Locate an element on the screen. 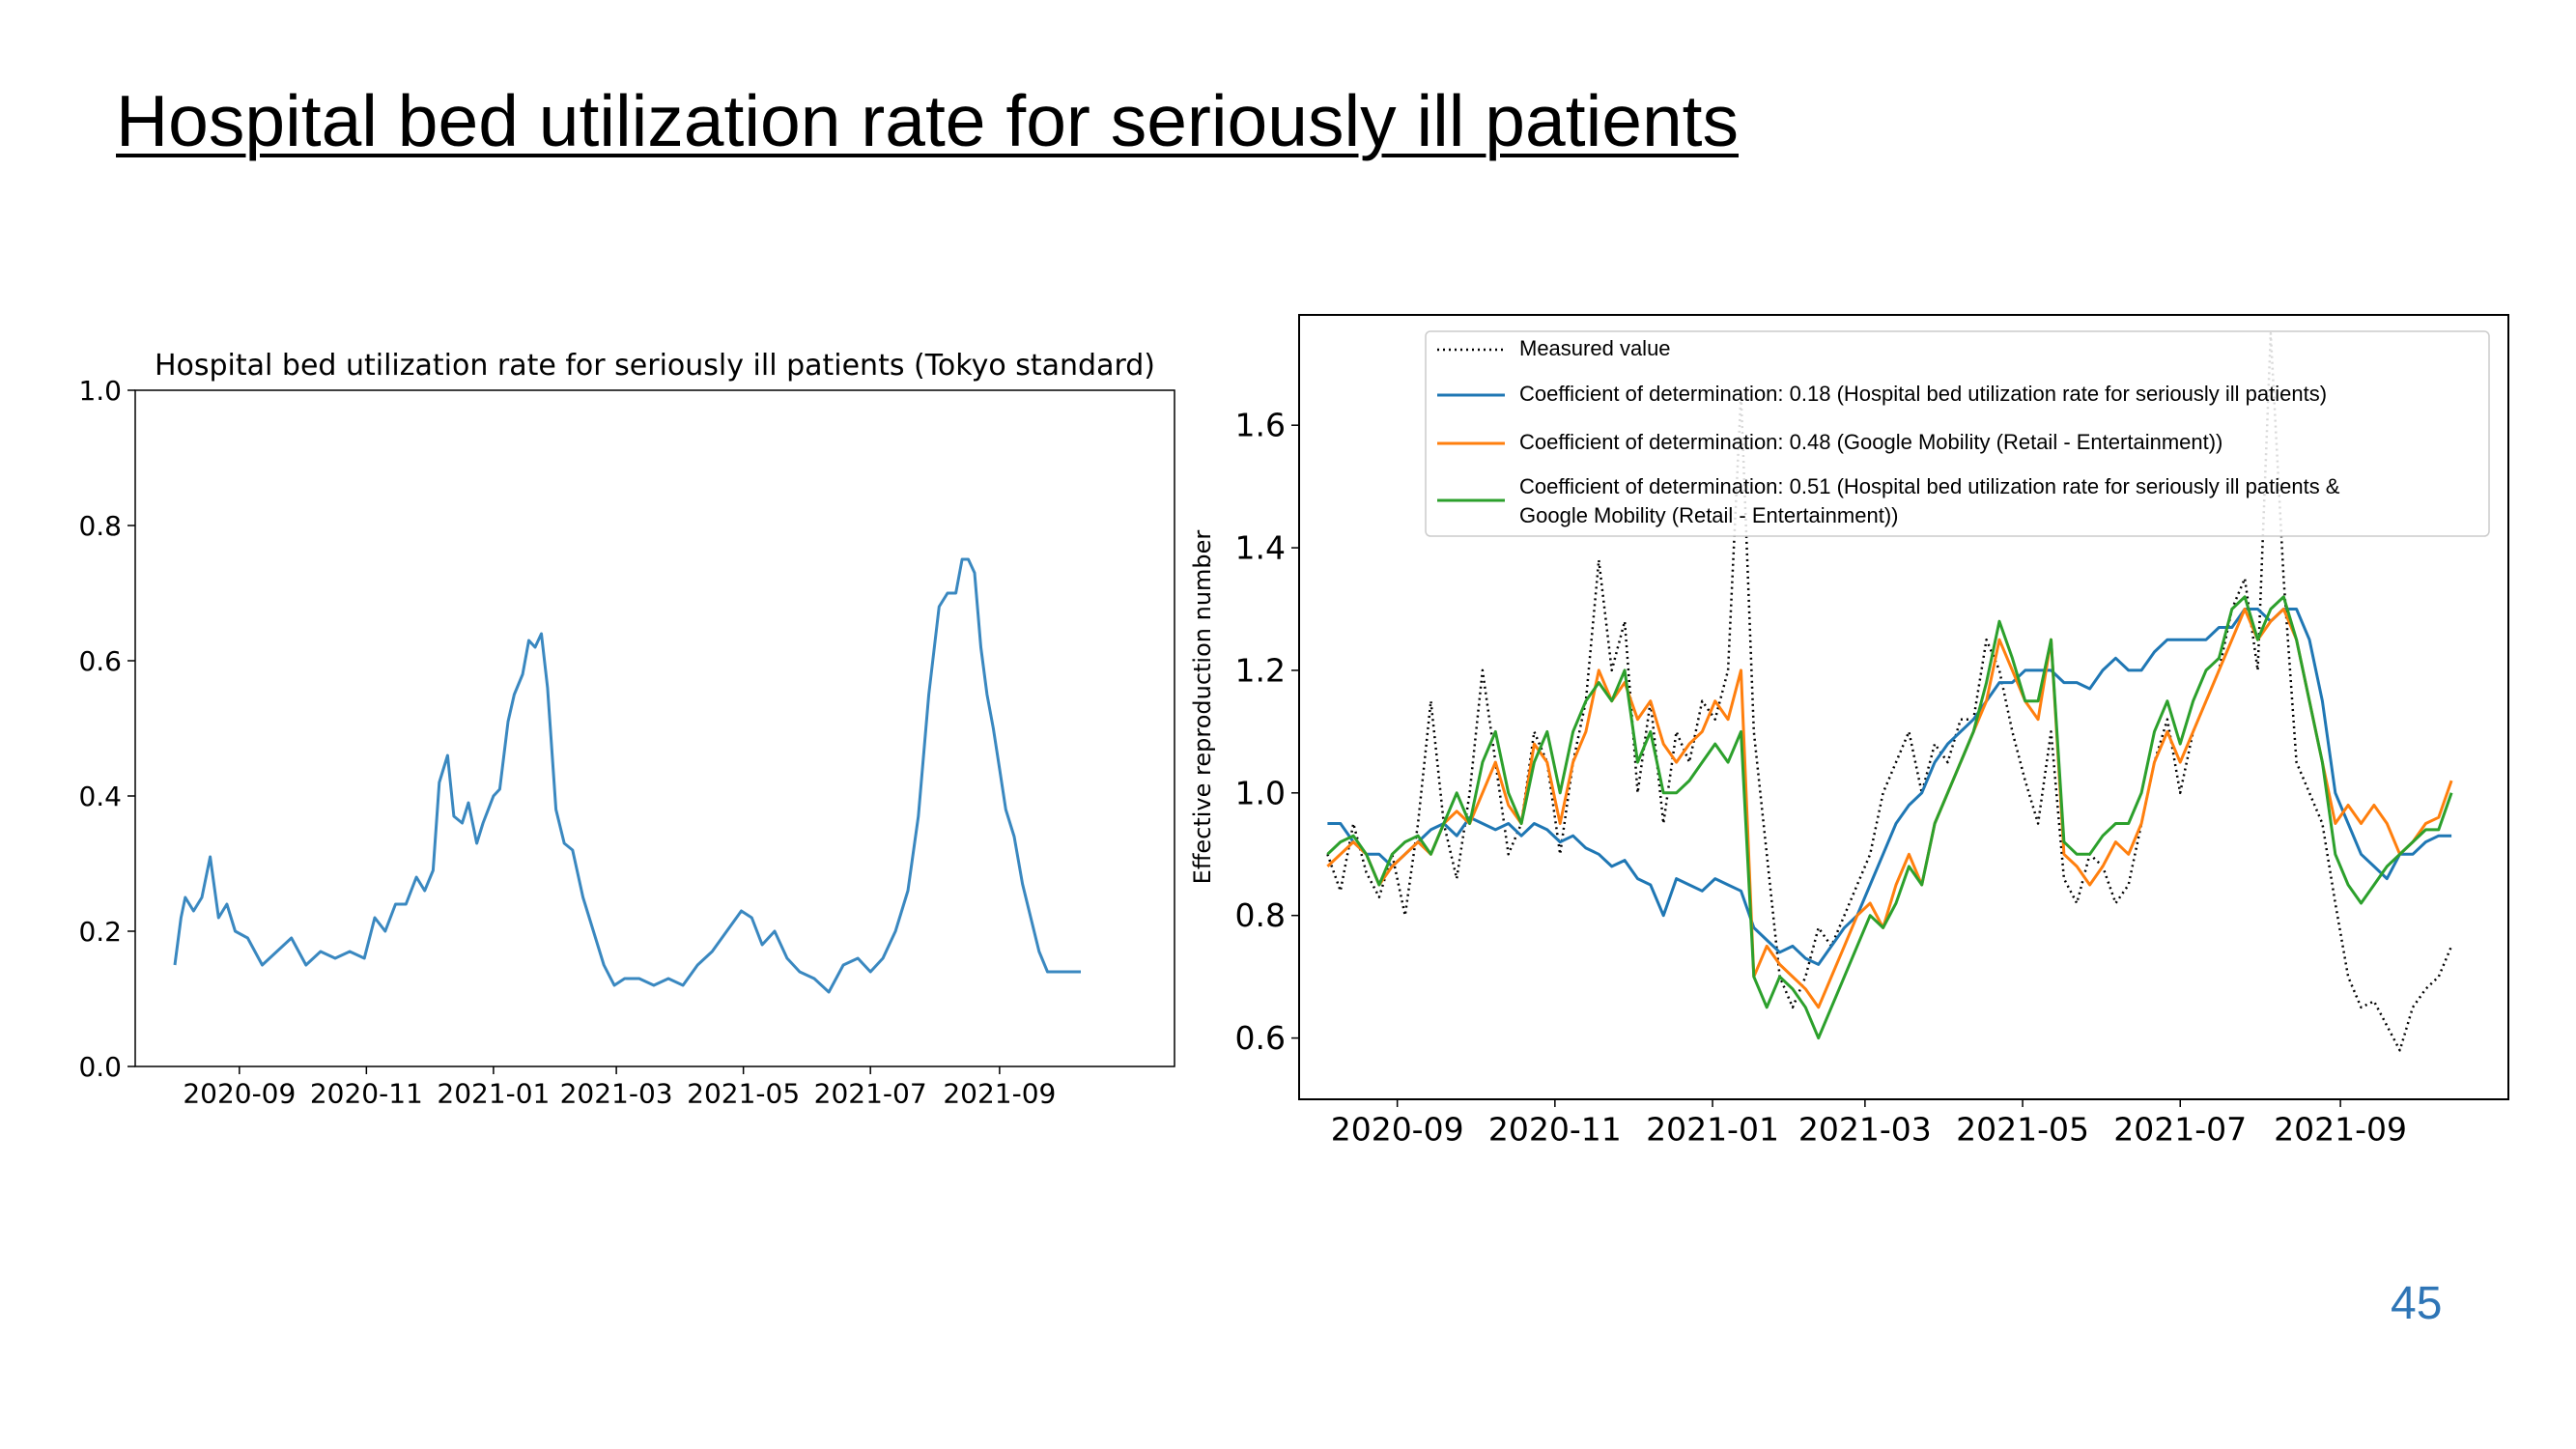  legend-label-1: Measured value is located at coordinates (1595, 348).